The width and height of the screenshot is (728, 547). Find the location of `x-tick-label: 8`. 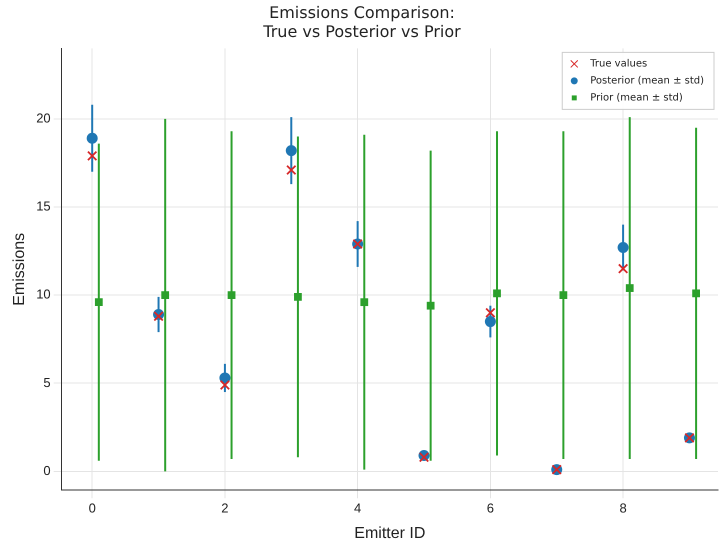

x-tick-label: 8 is located at coordinates (623, 508).